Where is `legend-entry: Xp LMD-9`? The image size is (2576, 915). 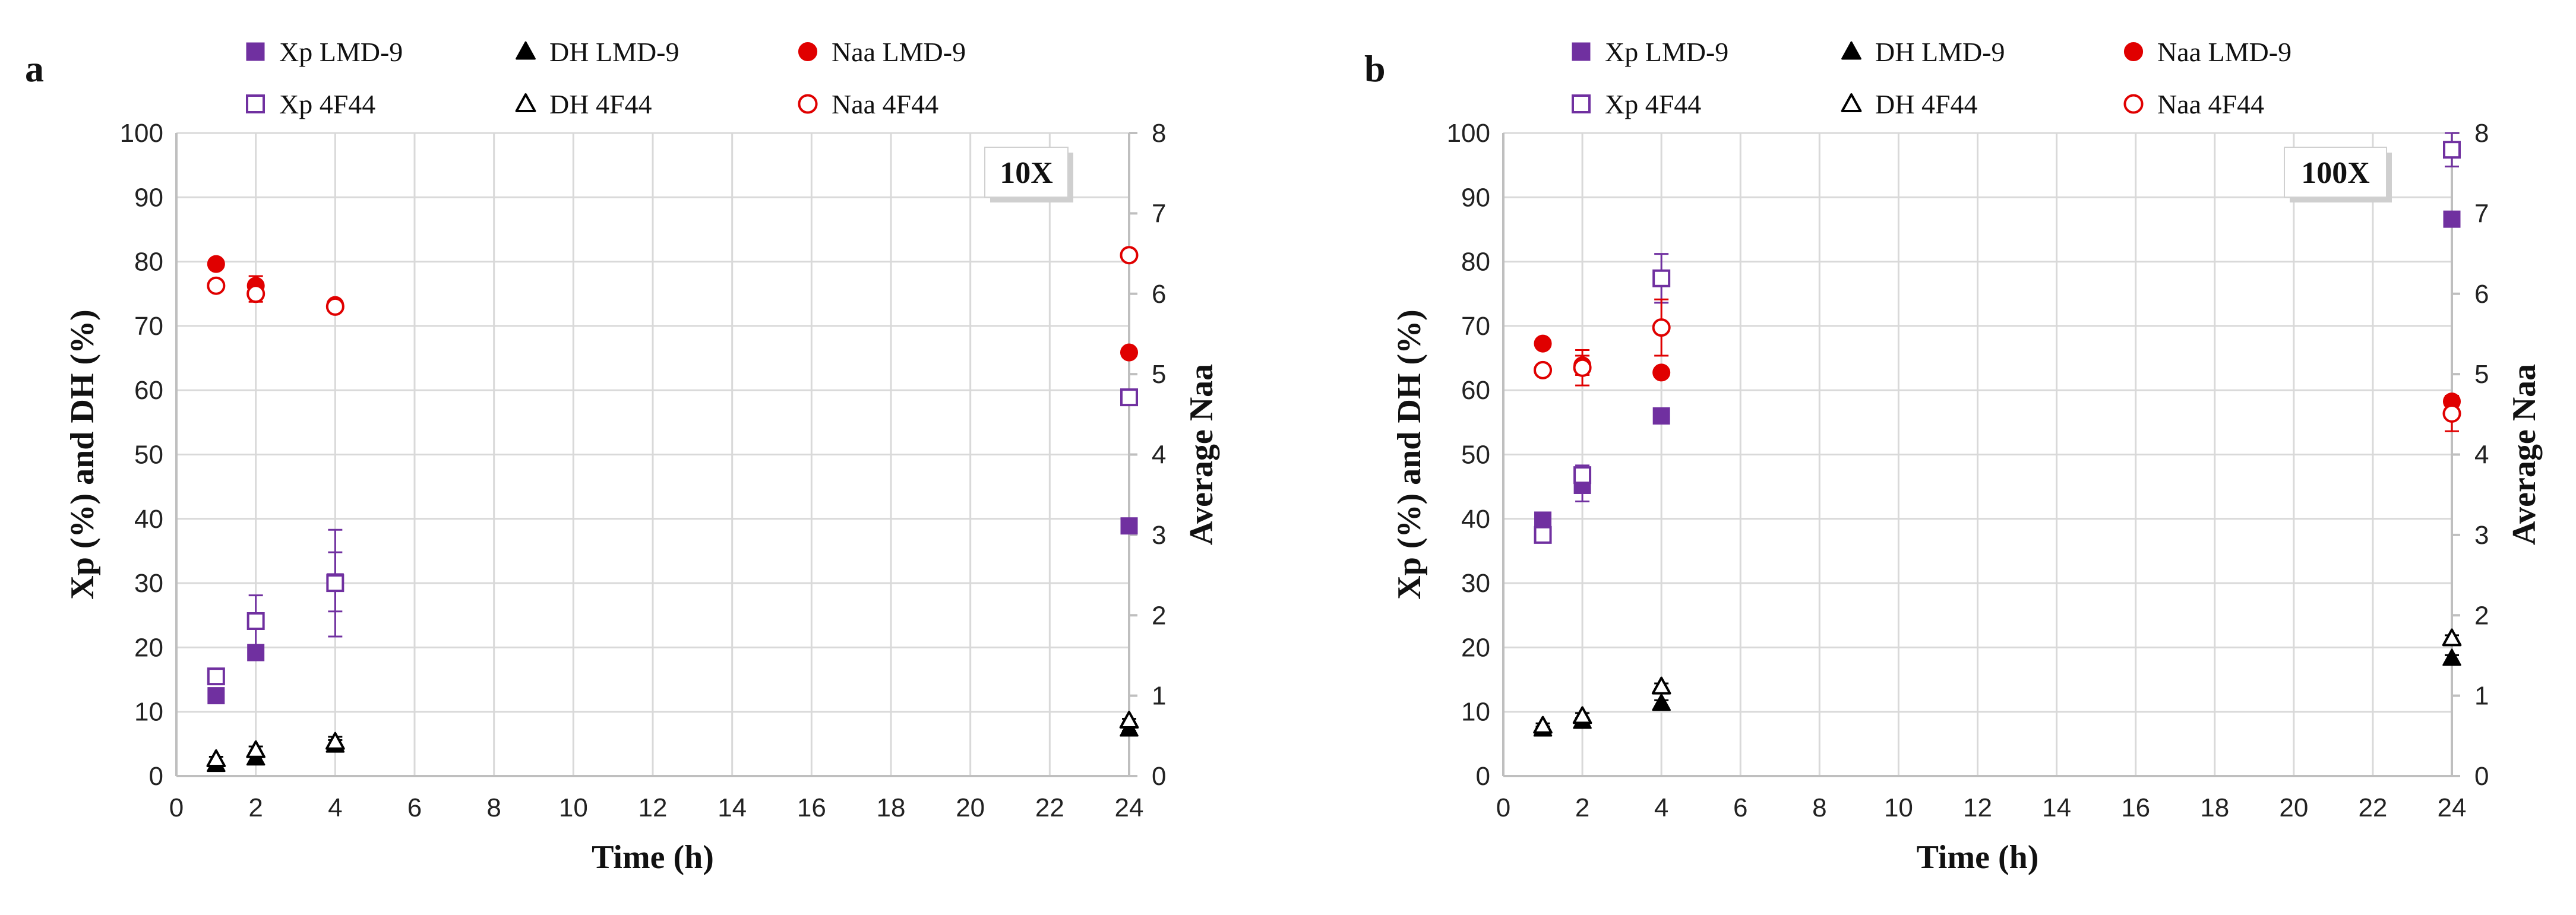
legend-entry: Xp LMD-9 is located at coordinates (341, 52).